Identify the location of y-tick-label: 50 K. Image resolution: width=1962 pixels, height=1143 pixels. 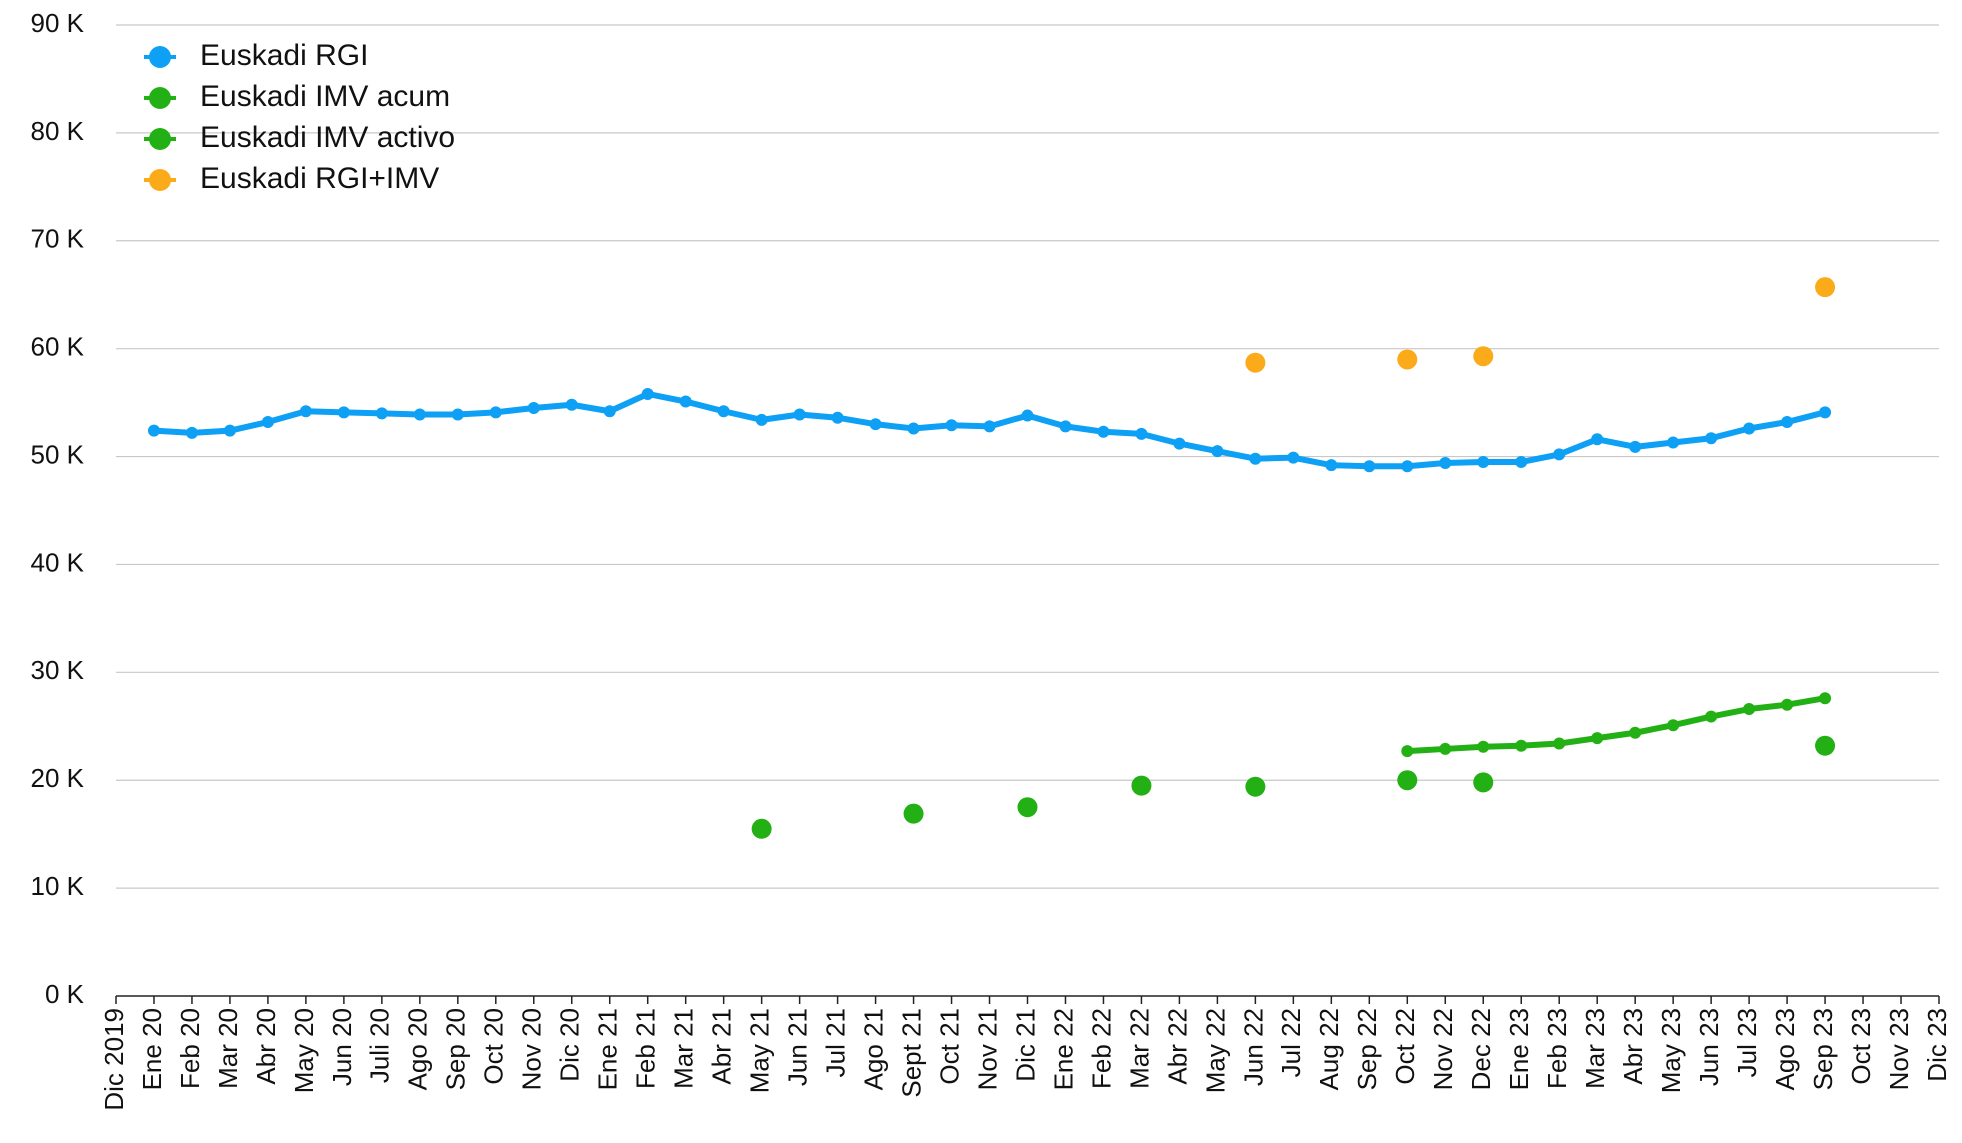
(58, 454).